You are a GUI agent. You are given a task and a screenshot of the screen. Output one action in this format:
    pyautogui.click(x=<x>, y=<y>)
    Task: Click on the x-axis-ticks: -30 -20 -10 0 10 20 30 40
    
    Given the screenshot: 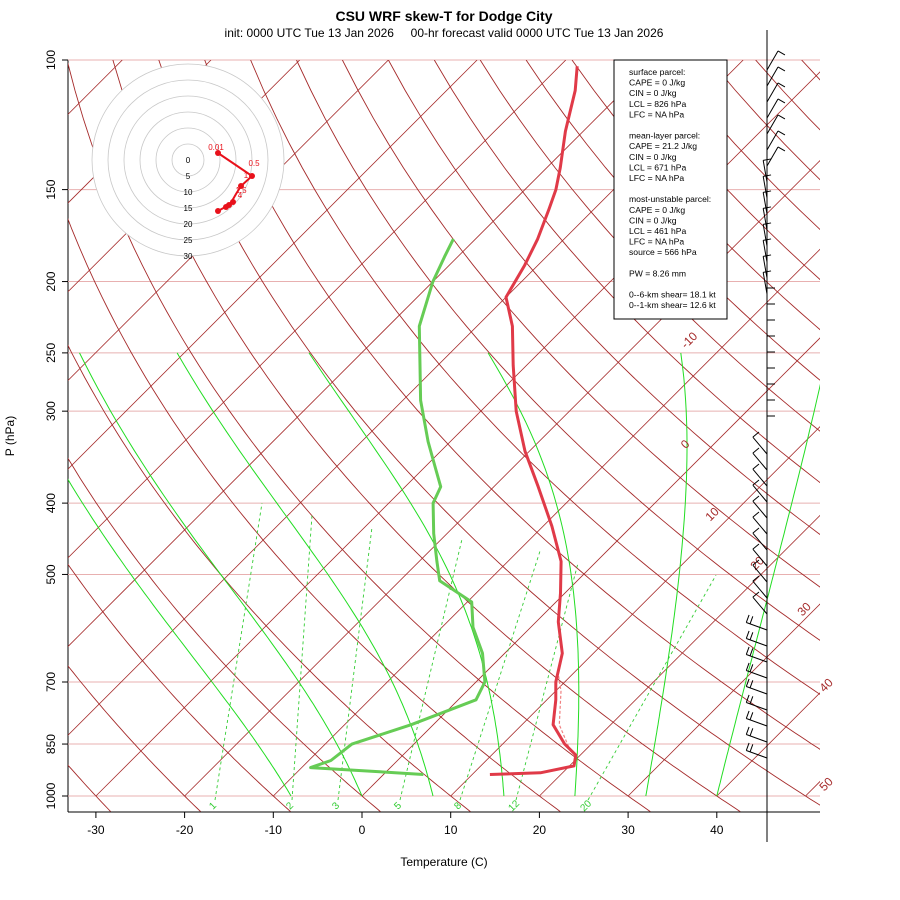 What is the action you would take?
    pyautogui.click(x=405, y=824)
    